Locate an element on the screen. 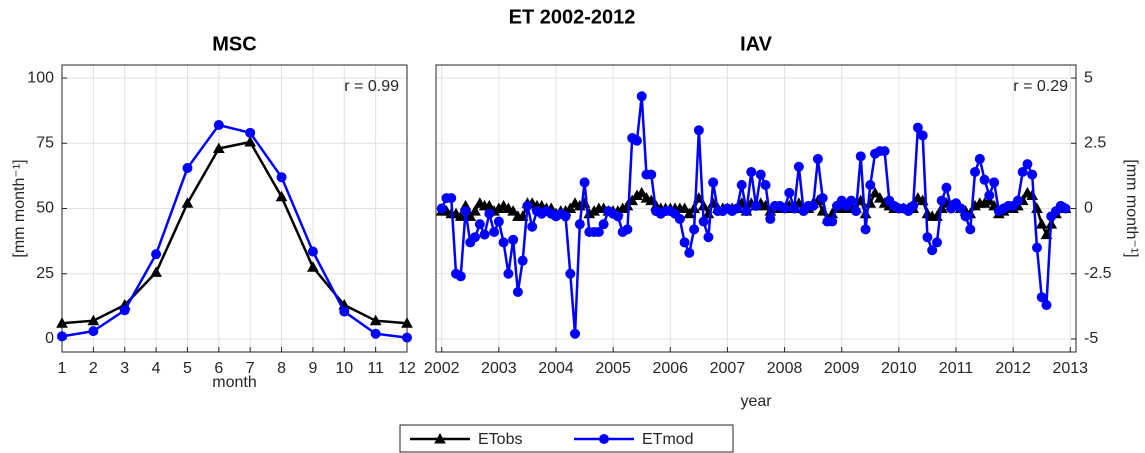  figure-title: ET 2002-2012 is located at coordinates (572, 17).